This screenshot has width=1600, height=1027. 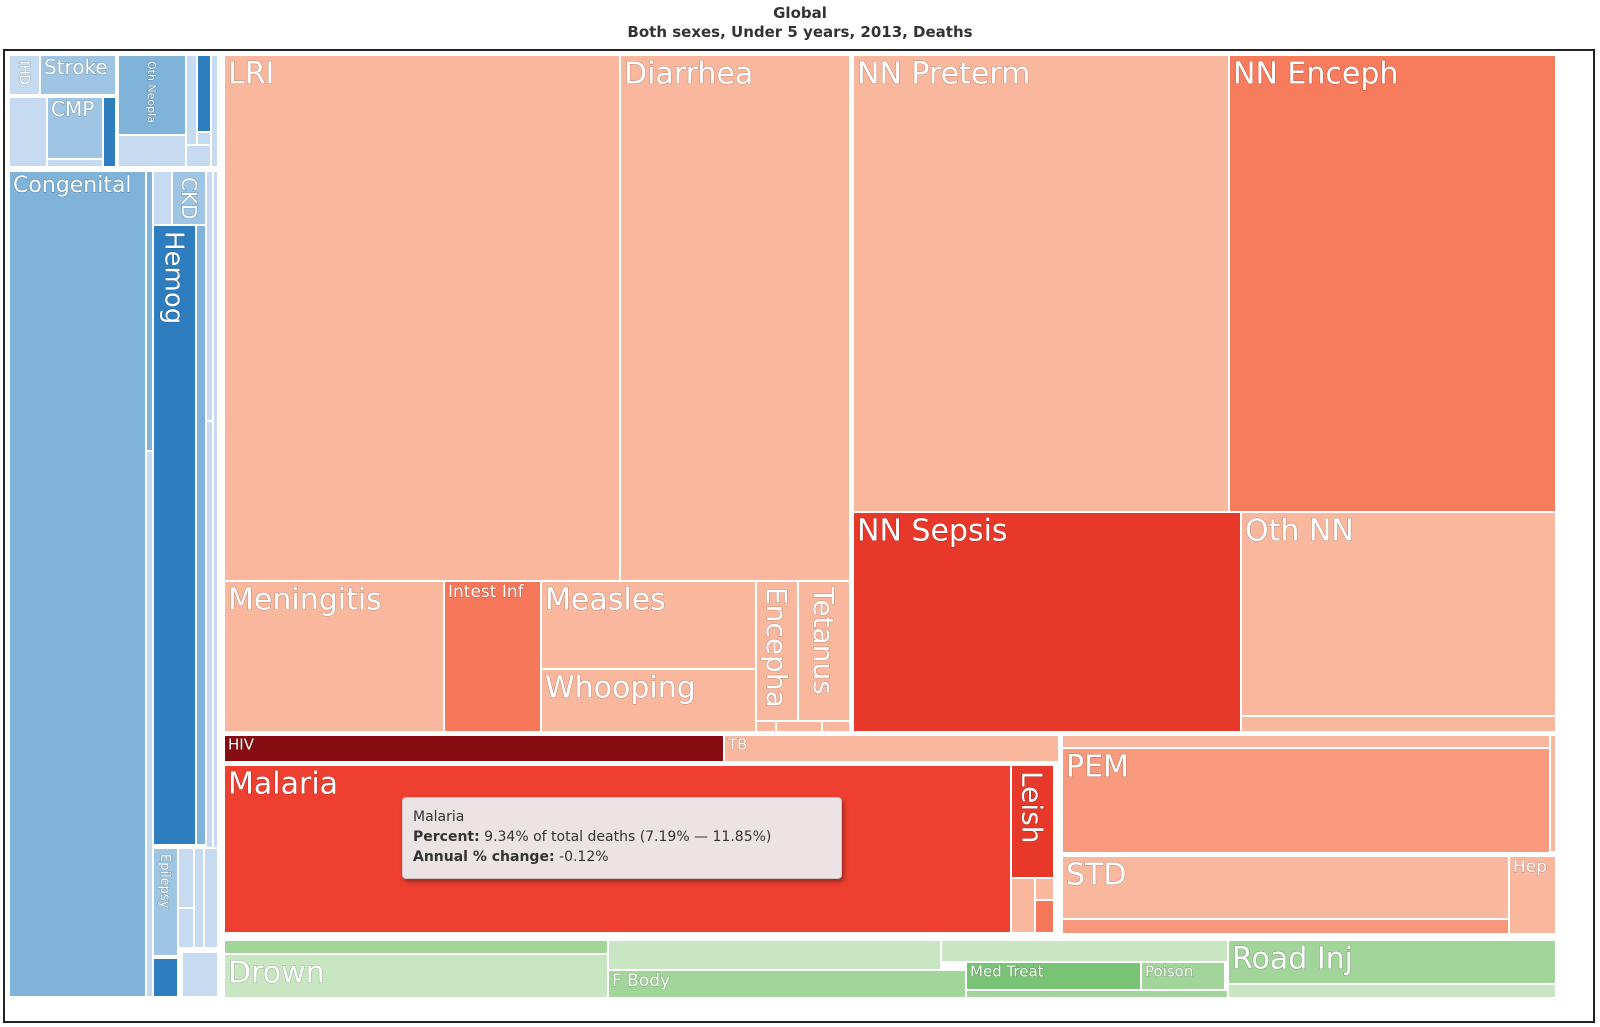 I want to click on treemap-cell-tb: TB, so click(x=891, y=748).